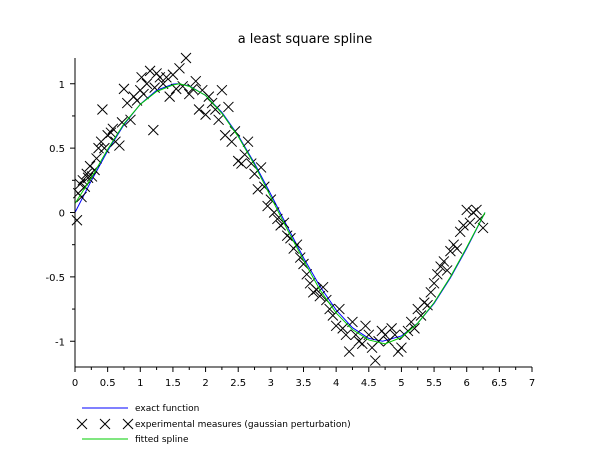 The image size is (610, 460). I want to click on chart-title: a least square spline, so click(305, 39).